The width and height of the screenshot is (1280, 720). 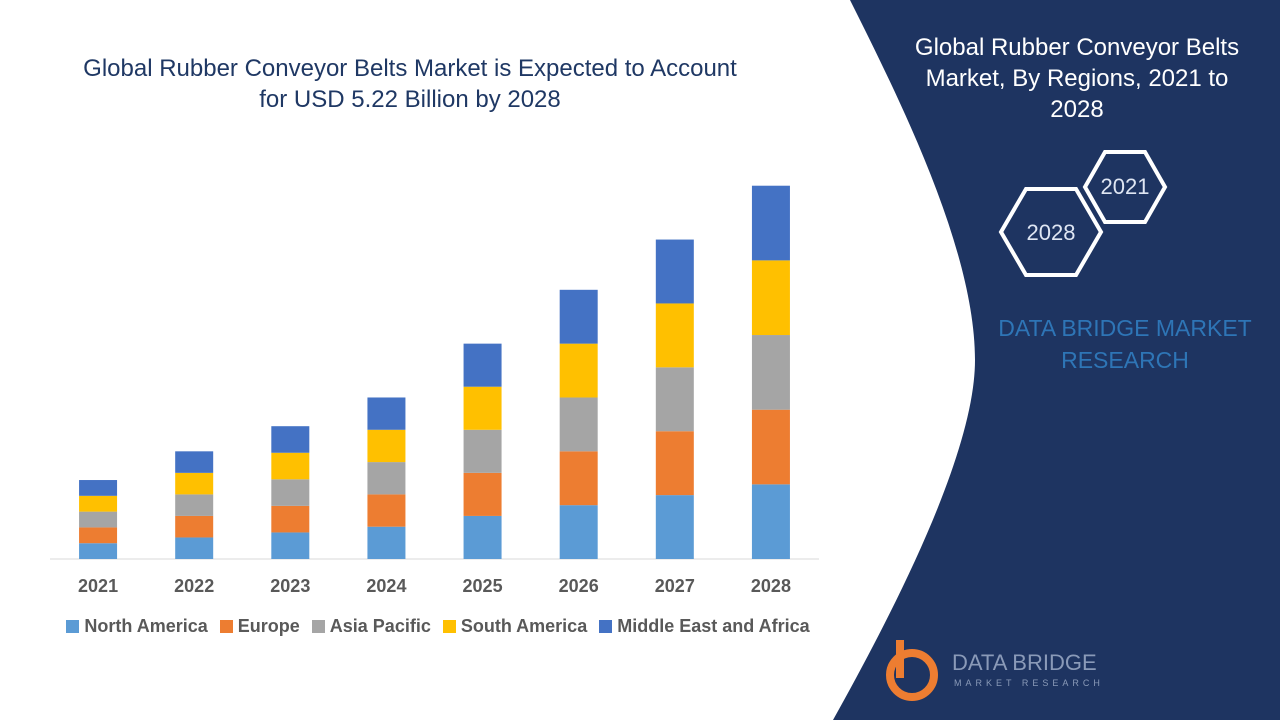 I want to click on hexagon-label: 2021, so click(x=1125, y=186).